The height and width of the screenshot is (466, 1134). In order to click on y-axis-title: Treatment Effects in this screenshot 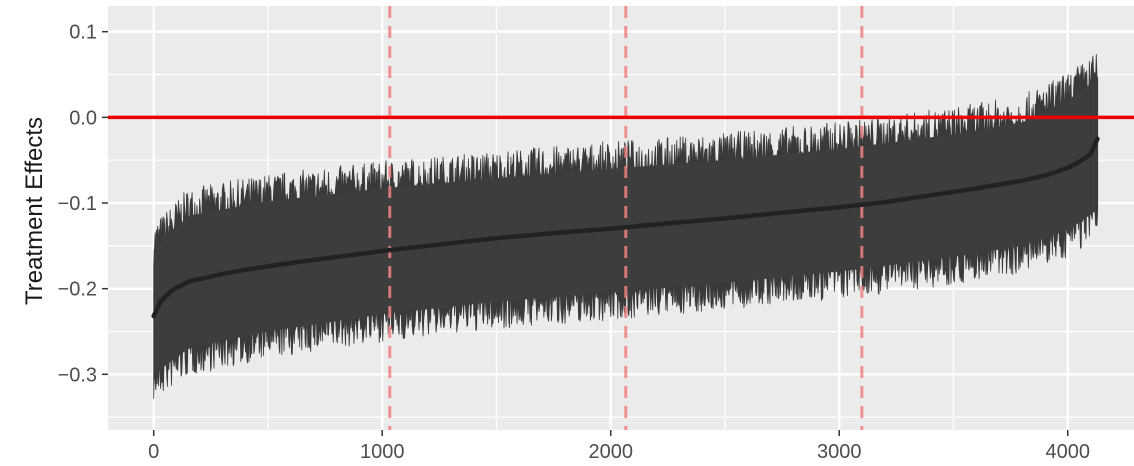, I will do `click(34, 211)`.